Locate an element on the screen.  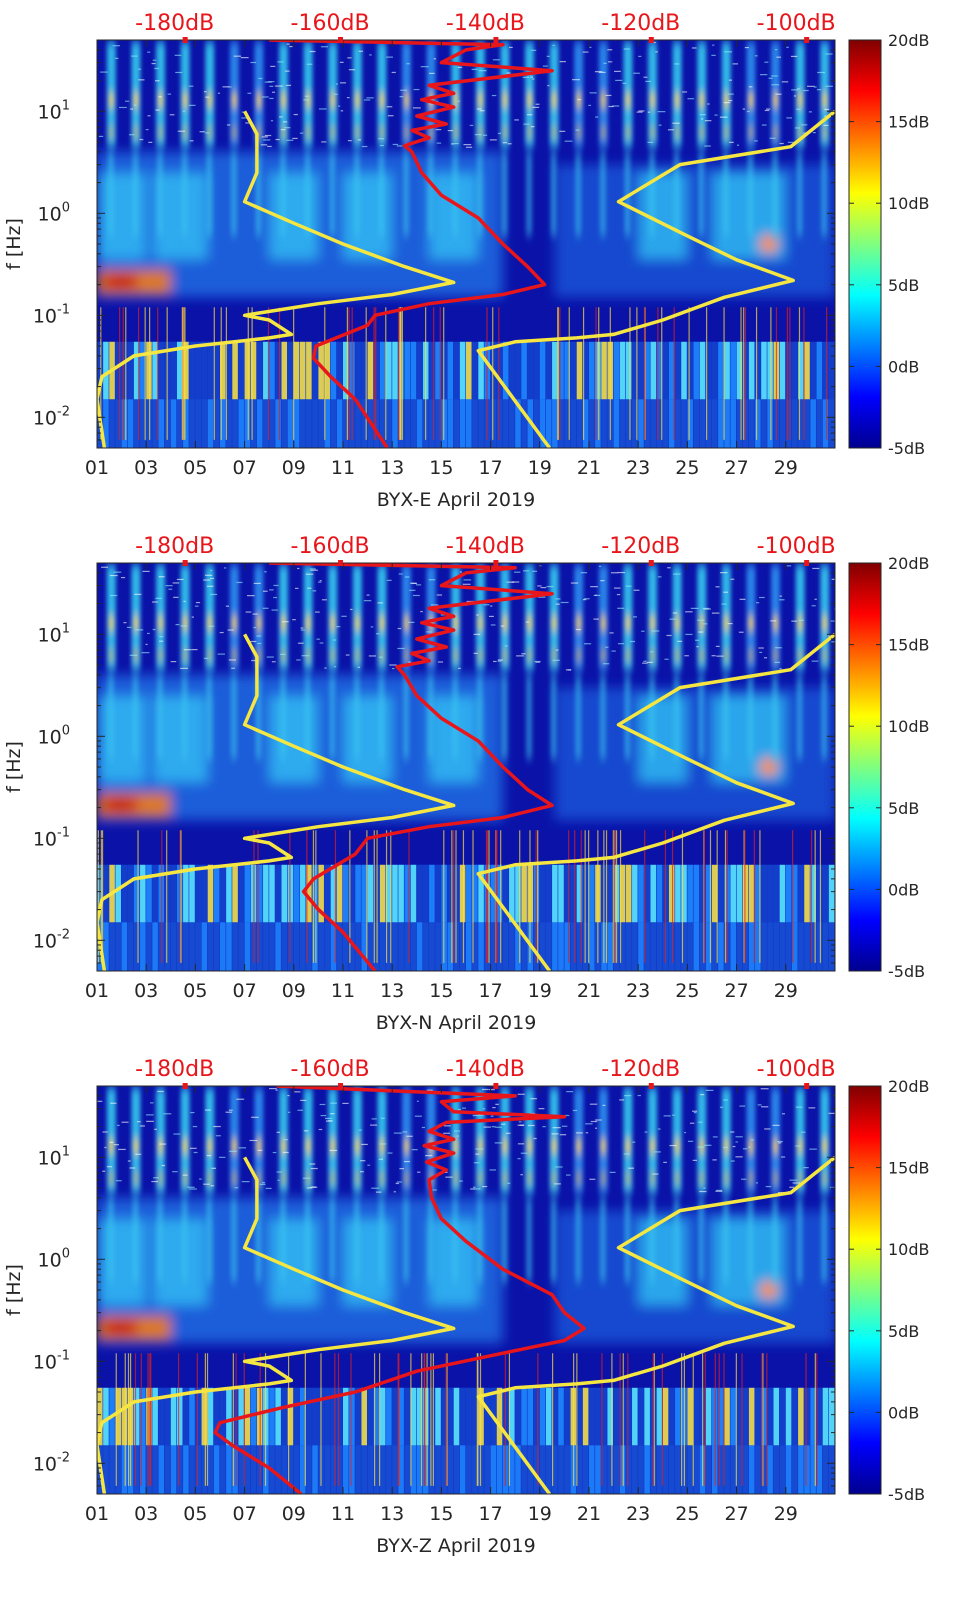
x-axis-label: BYX-E April 2019 is located at coordinates (456, 500).